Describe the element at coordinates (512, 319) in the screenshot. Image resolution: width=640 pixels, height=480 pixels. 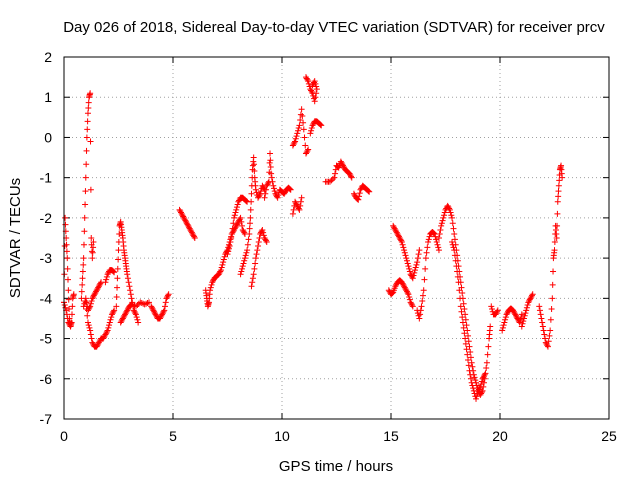
I see `series-seg28` at that location.